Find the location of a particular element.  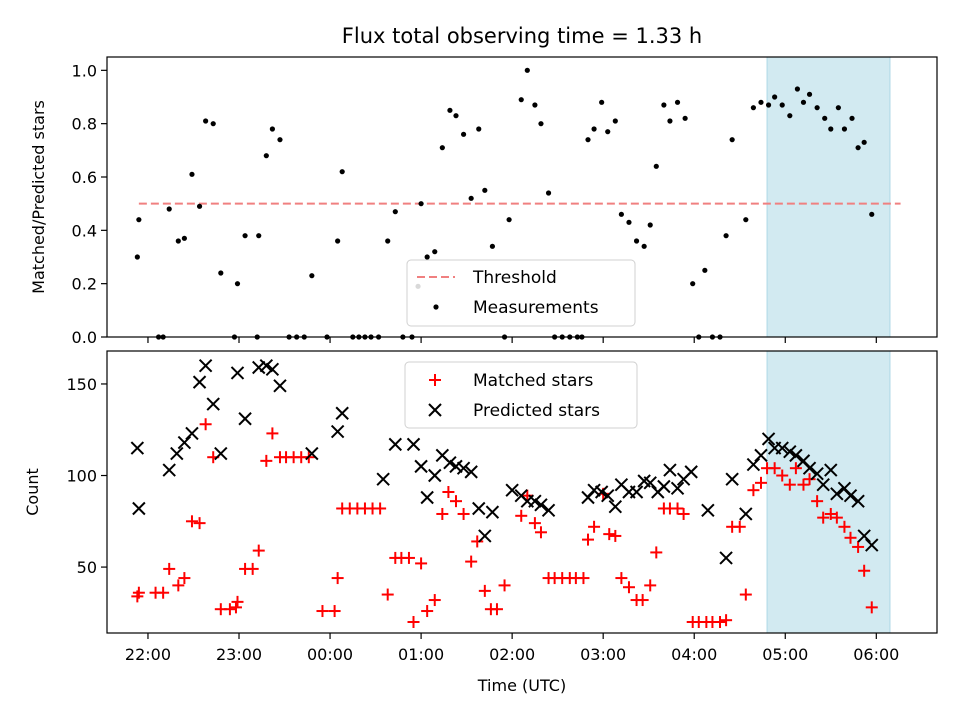

x-tick-label: 04:00 is located at coordinates (694, 654).